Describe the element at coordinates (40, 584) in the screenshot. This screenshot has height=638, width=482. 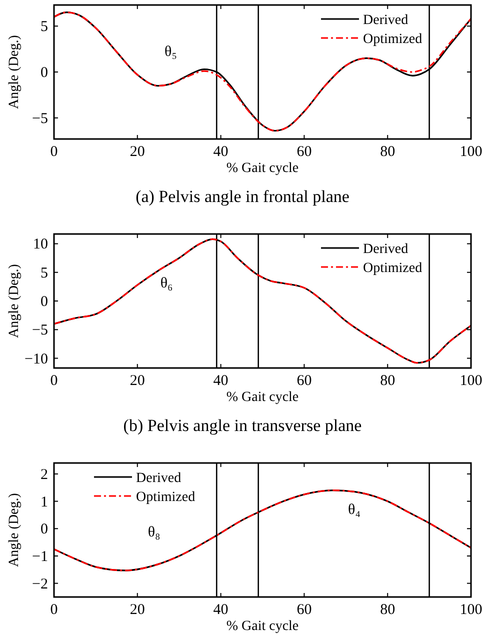
I see `y-tick-label: −2` at that location.